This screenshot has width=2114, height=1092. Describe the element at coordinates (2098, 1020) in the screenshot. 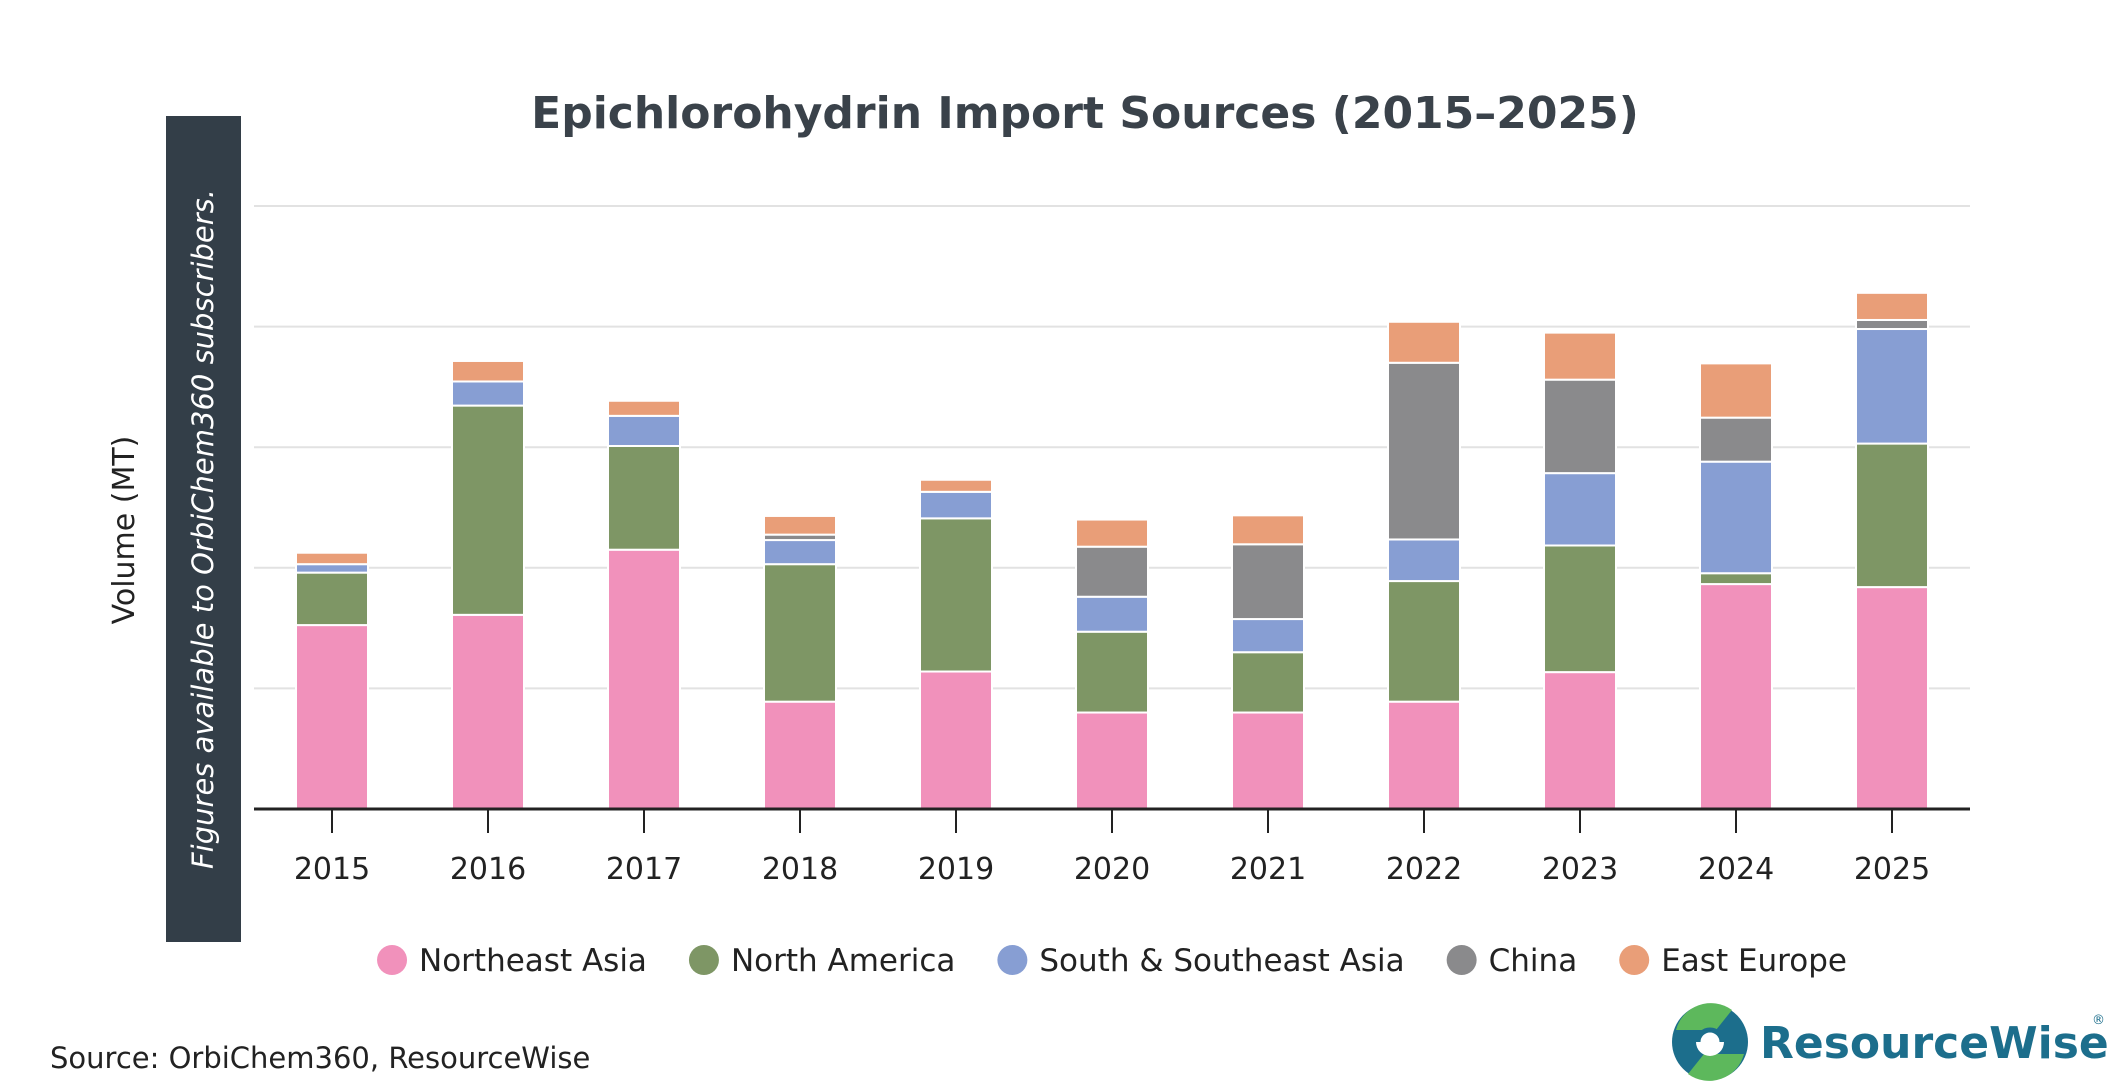

I see `brand-registered-mark: ®` at that location.